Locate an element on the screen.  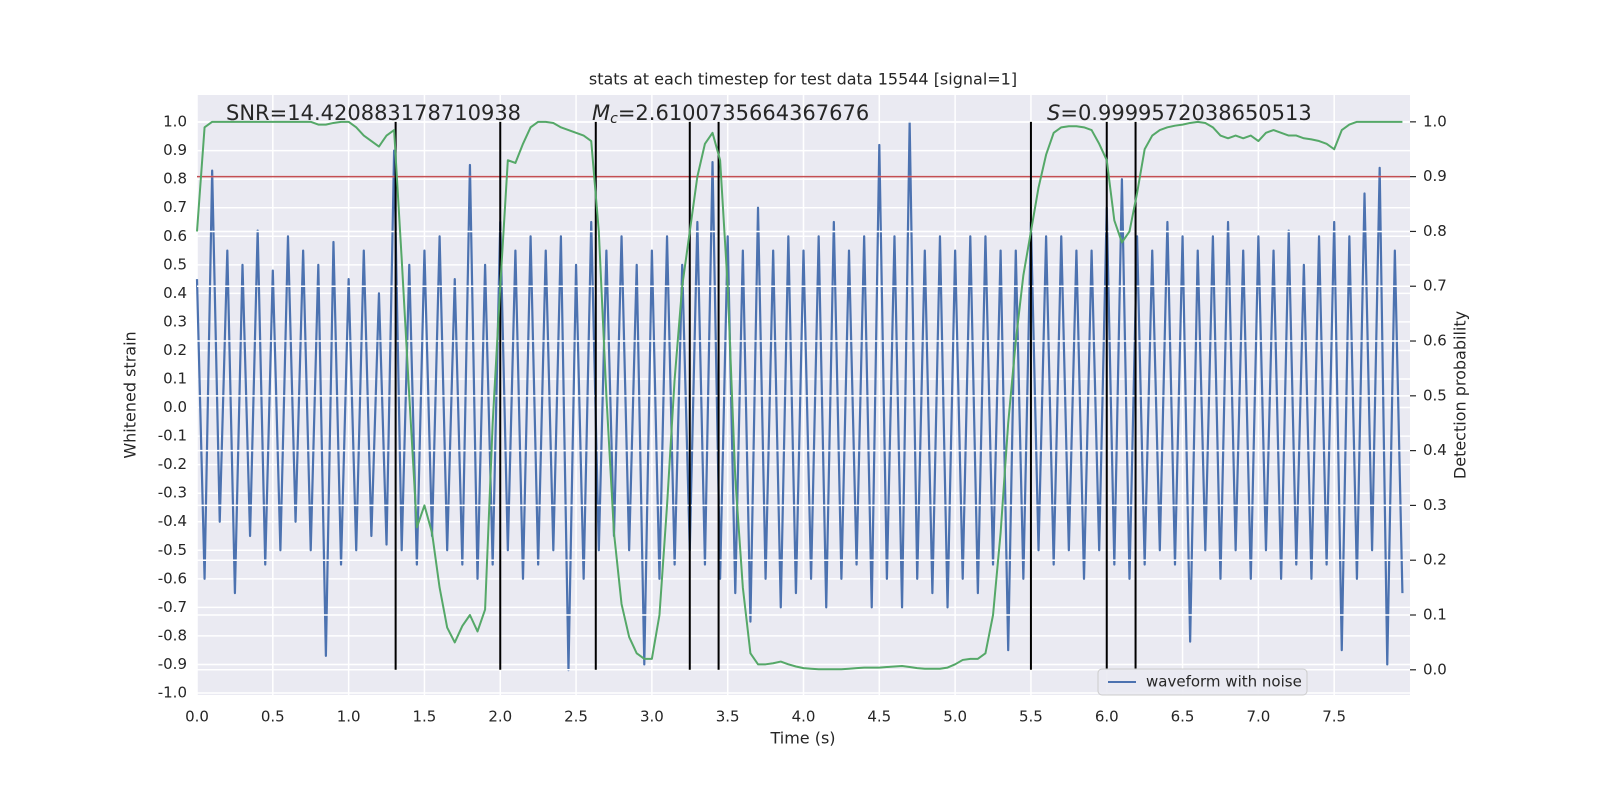
y-tick-label: 0.3 is located at coordinates (175, 321).